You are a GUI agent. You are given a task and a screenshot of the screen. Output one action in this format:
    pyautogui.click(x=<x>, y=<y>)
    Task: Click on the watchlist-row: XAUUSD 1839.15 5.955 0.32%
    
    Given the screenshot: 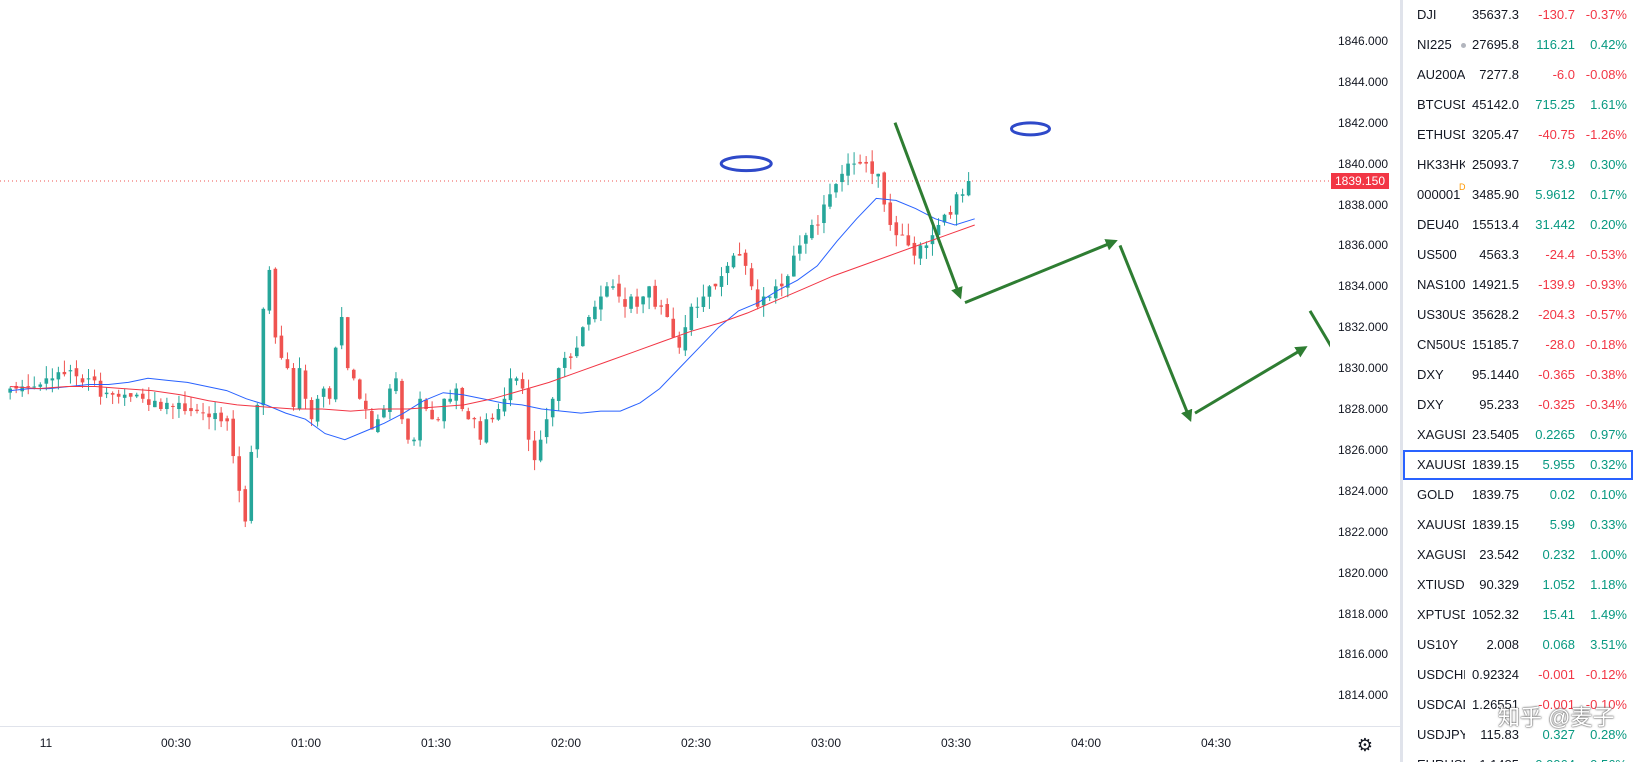 What is the action you would take?
    pyautogui.click(x=1518, y=465)
    